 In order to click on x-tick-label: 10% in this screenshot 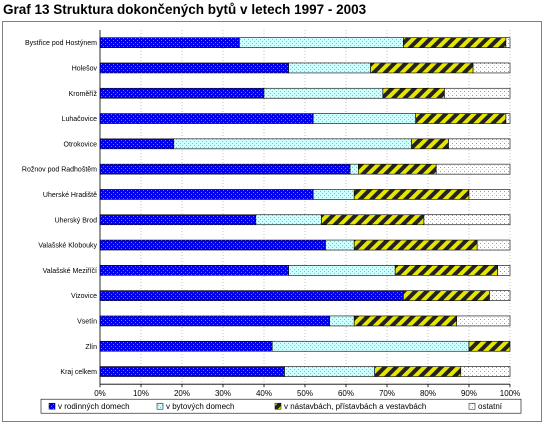, I will do `click(141, 393)`.